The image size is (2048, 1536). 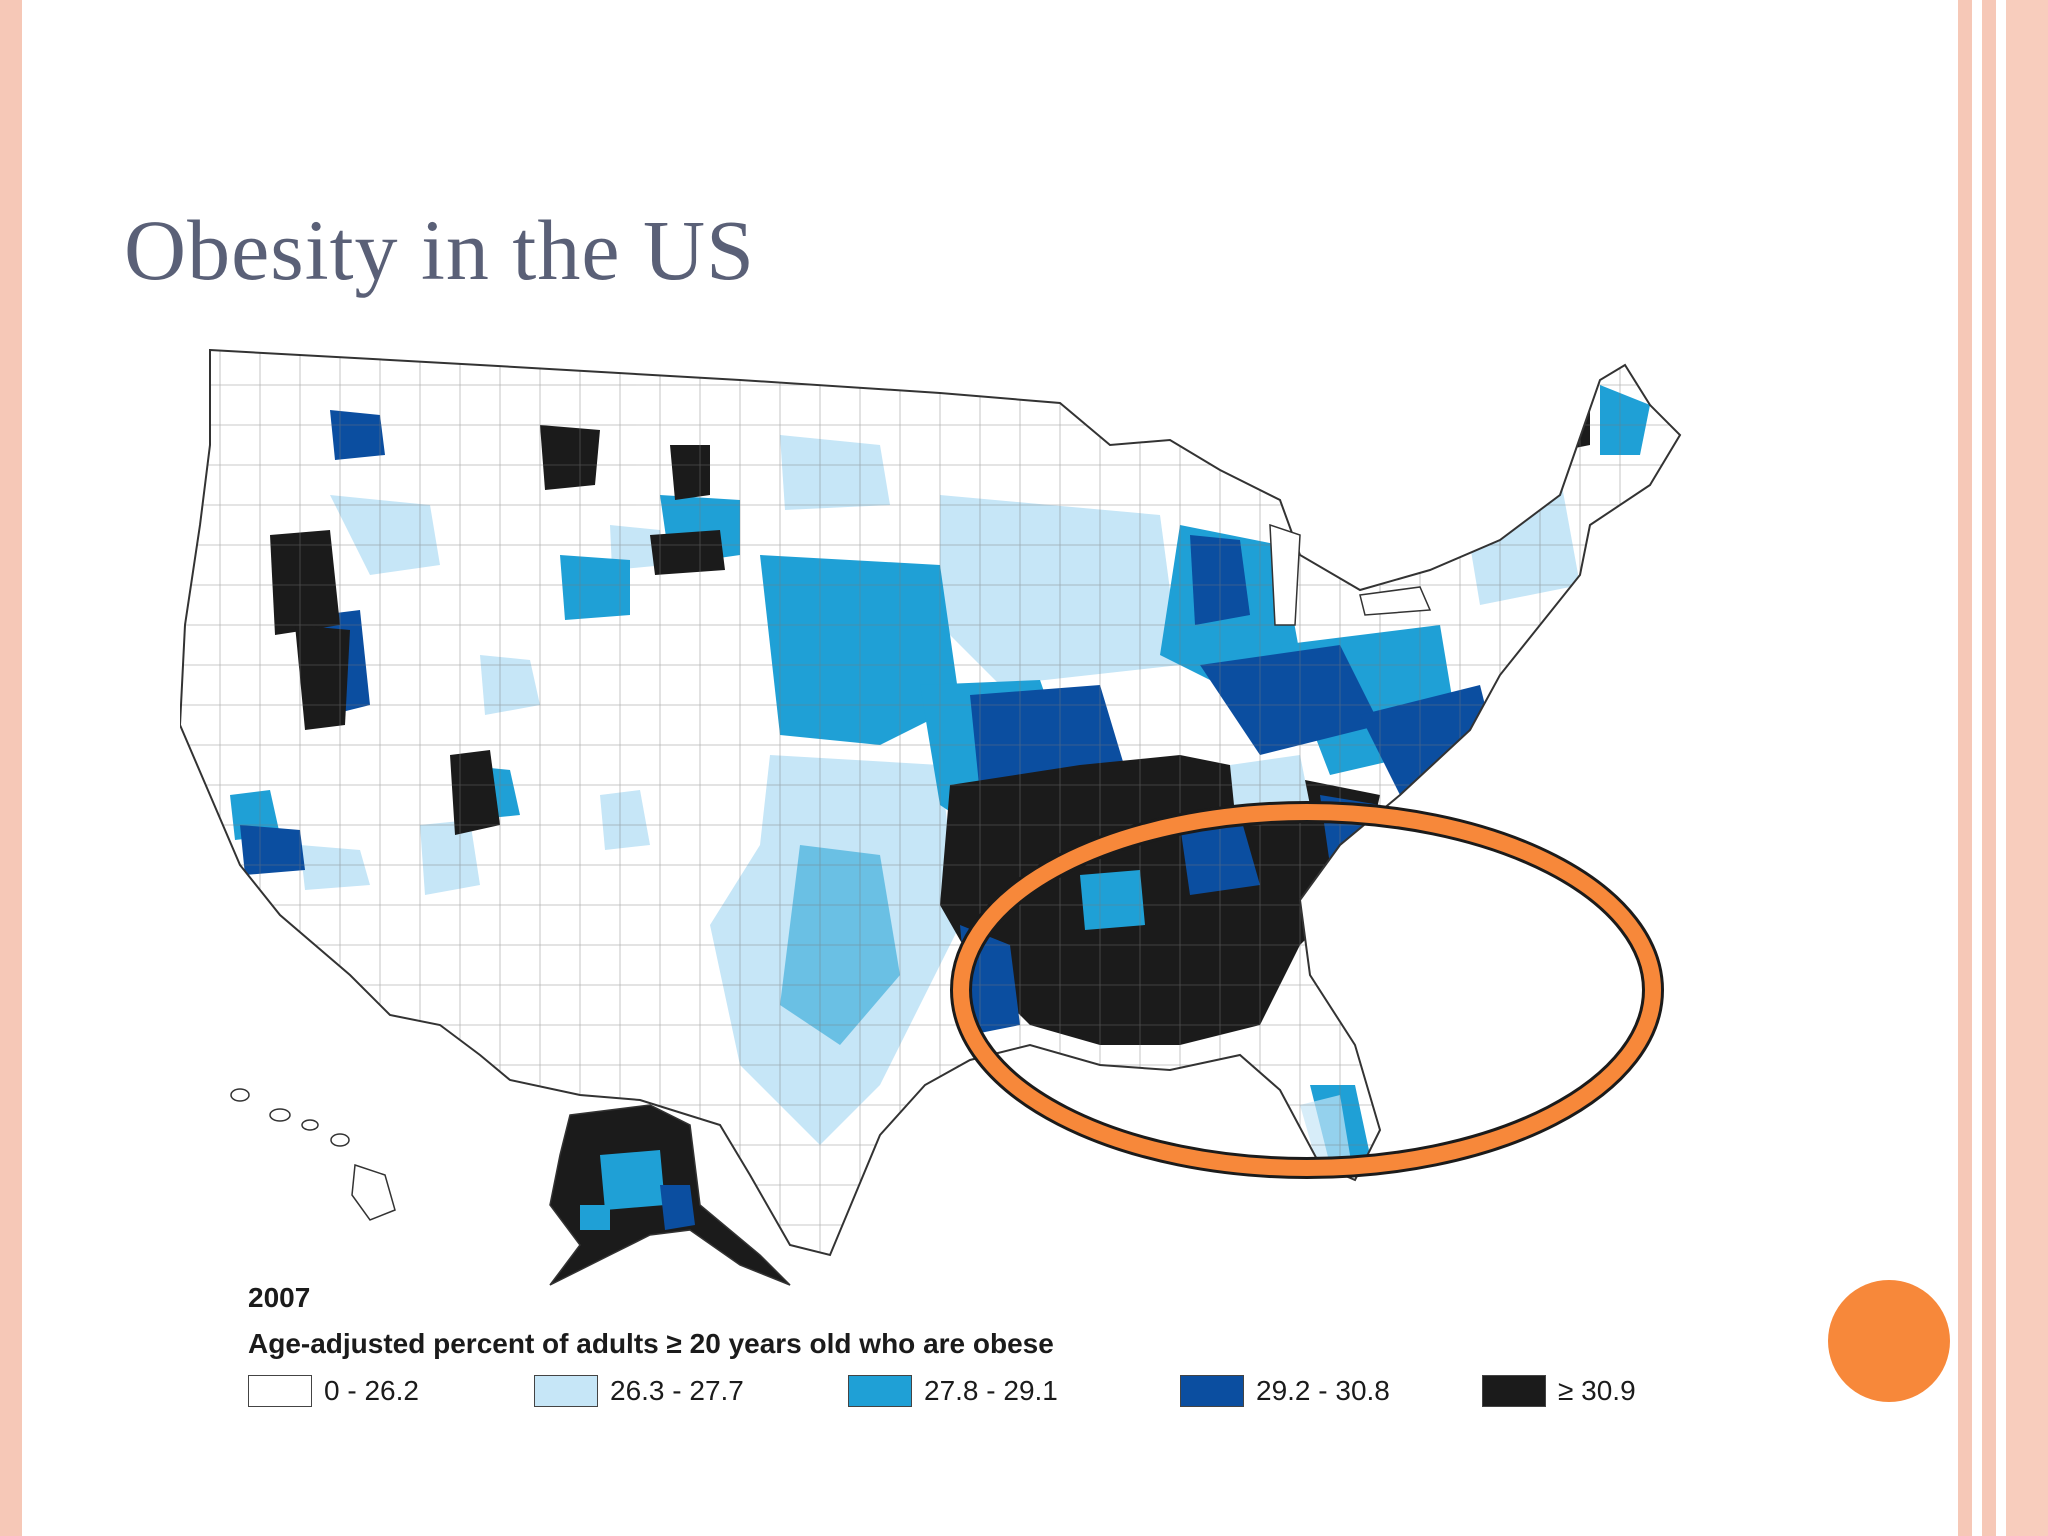 I want to click on legend-item-4: ≥ 30.9, so click(x=1559, y=1391).